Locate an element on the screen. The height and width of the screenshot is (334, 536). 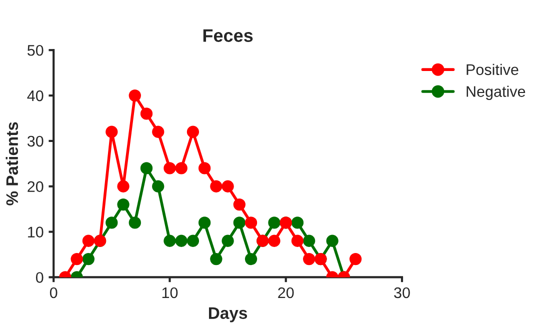
y-tick-label: 50 is located at coordinates (35, 50).